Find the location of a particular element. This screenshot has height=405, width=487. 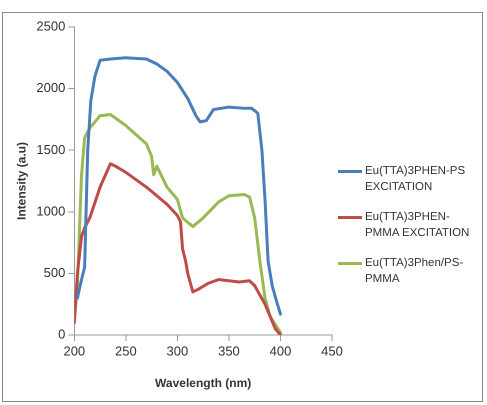

y-tick-label: 500 is located at coordinates (55, 272).